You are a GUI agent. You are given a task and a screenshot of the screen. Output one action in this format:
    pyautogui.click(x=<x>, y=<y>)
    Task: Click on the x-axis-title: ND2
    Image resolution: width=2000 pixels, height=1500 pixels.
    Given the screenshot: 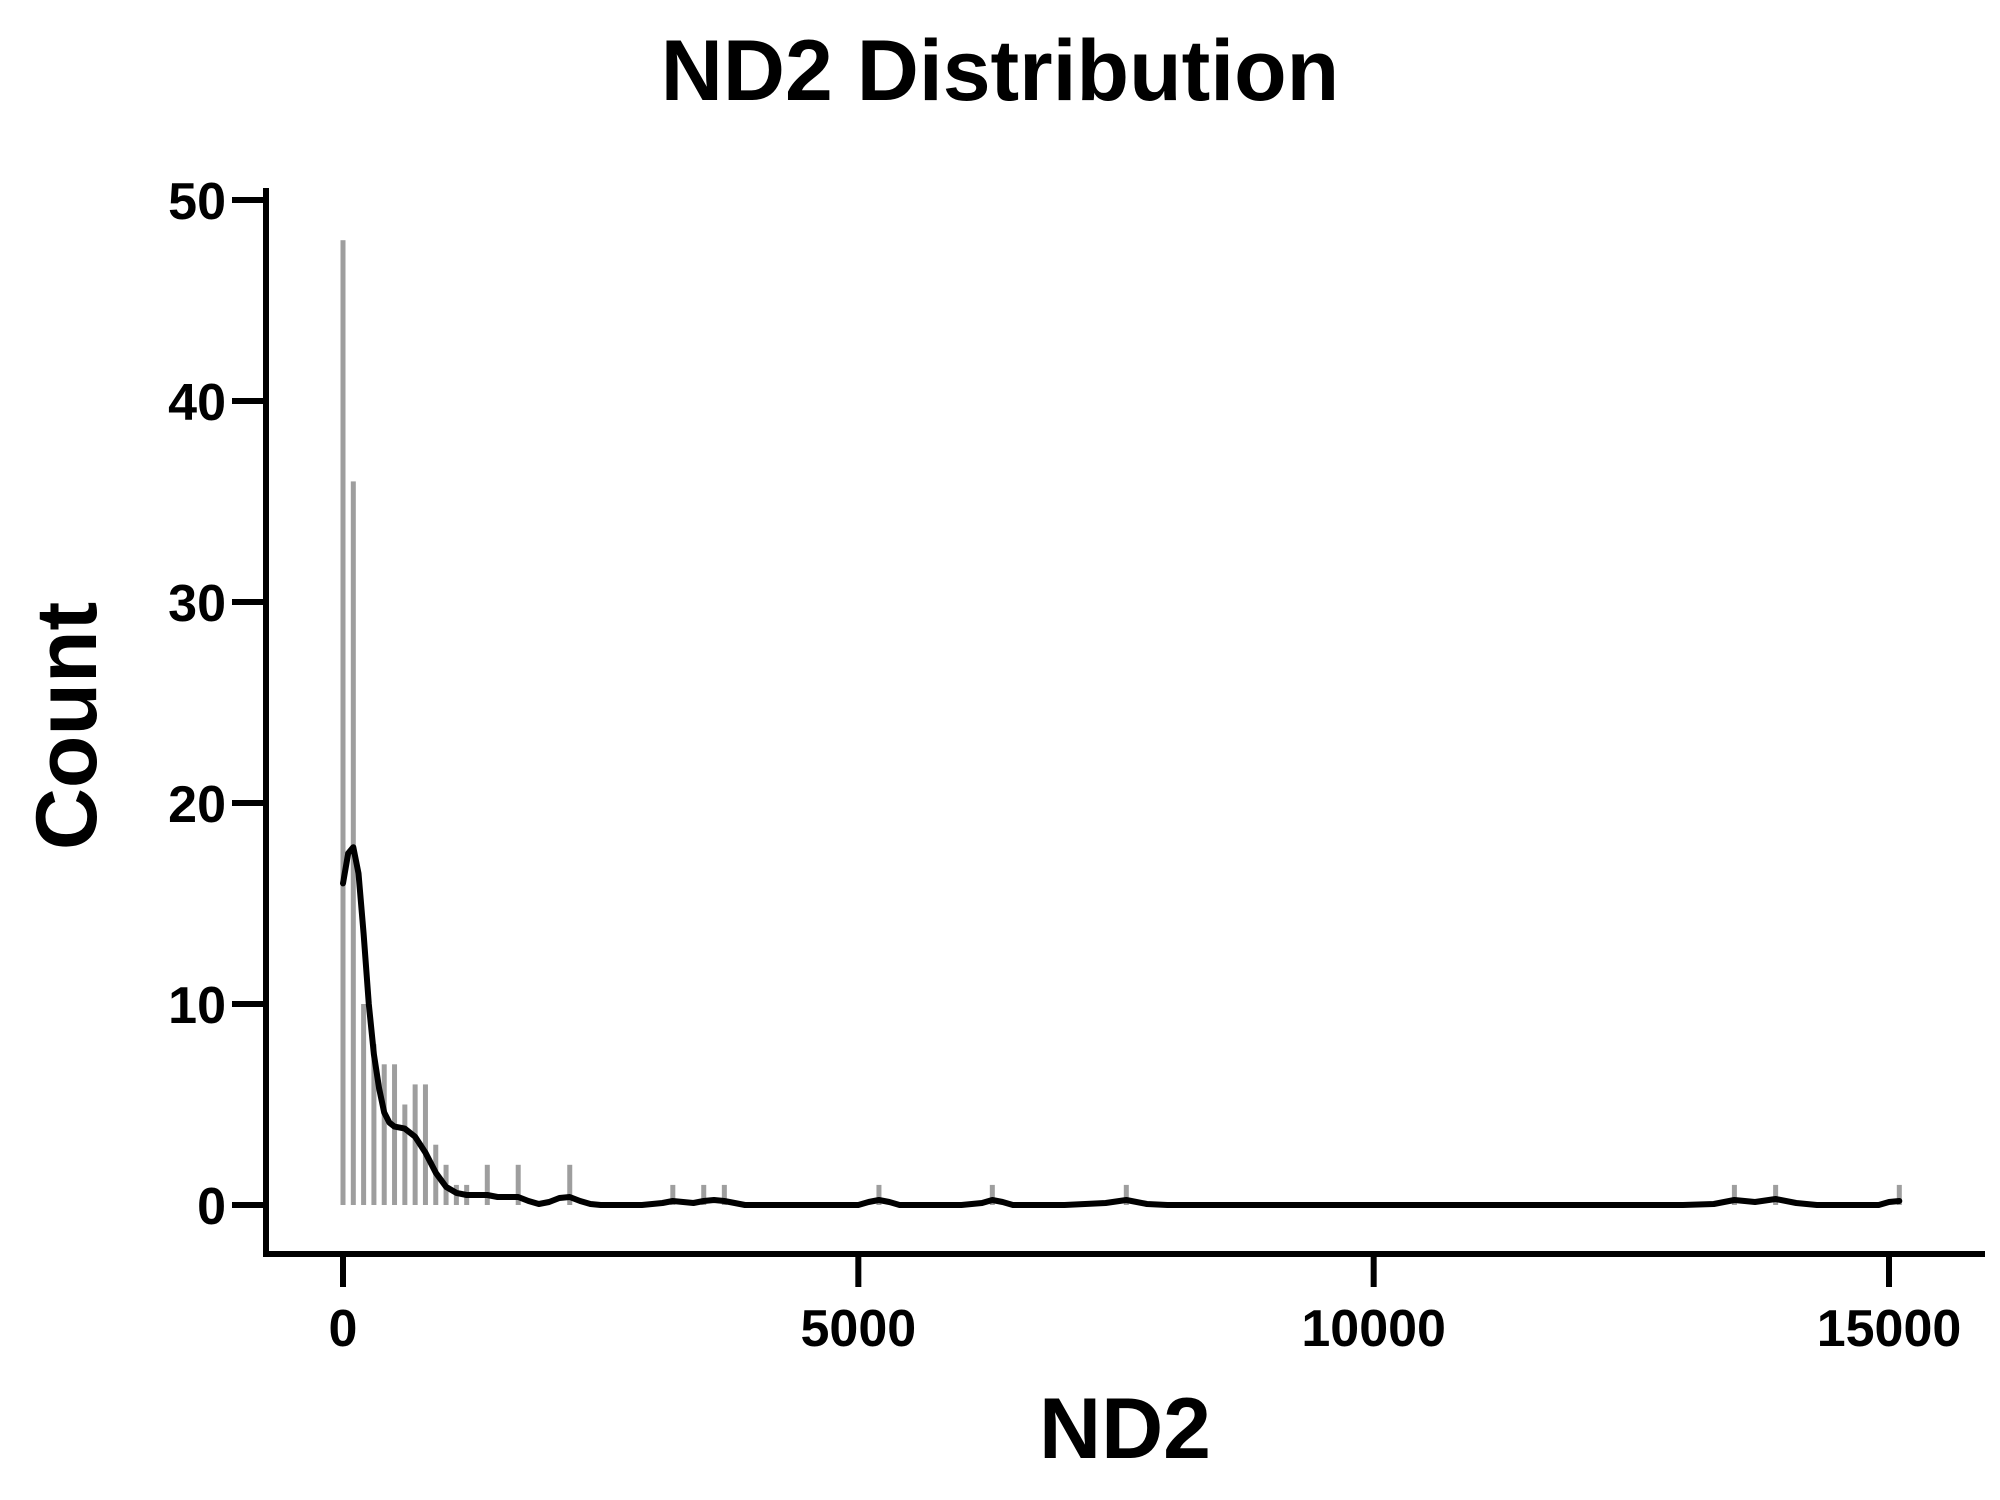 What is the action you would take?
    pyautogui.click(x=1125, y=1429)
    